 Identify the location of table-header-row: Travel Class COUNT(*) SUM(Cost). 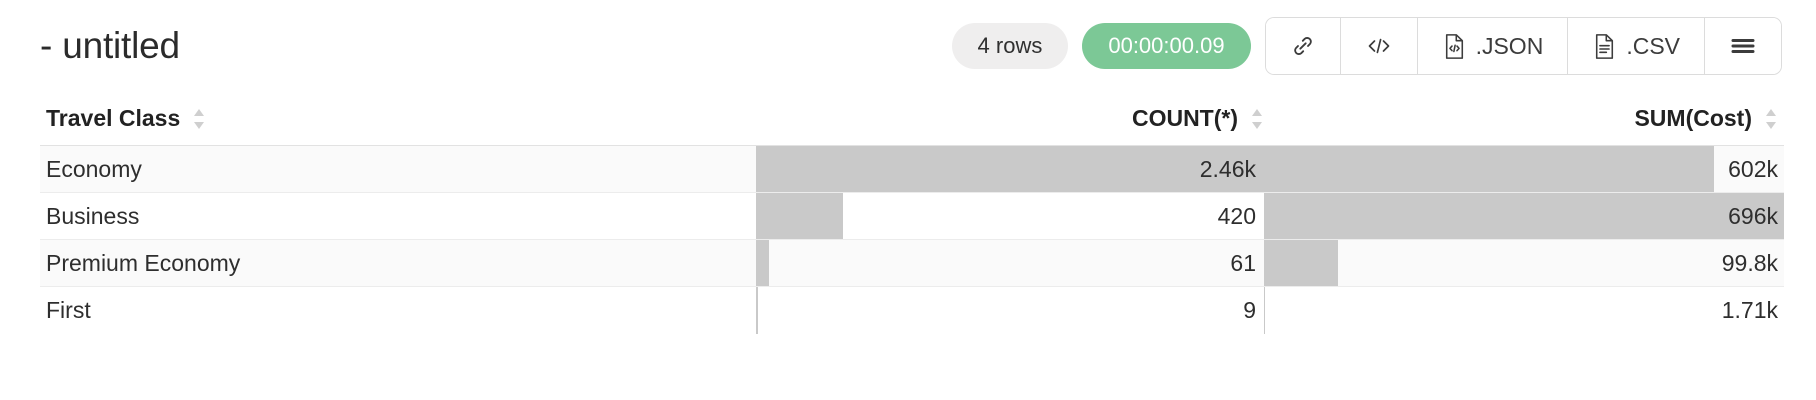
(912, 119).